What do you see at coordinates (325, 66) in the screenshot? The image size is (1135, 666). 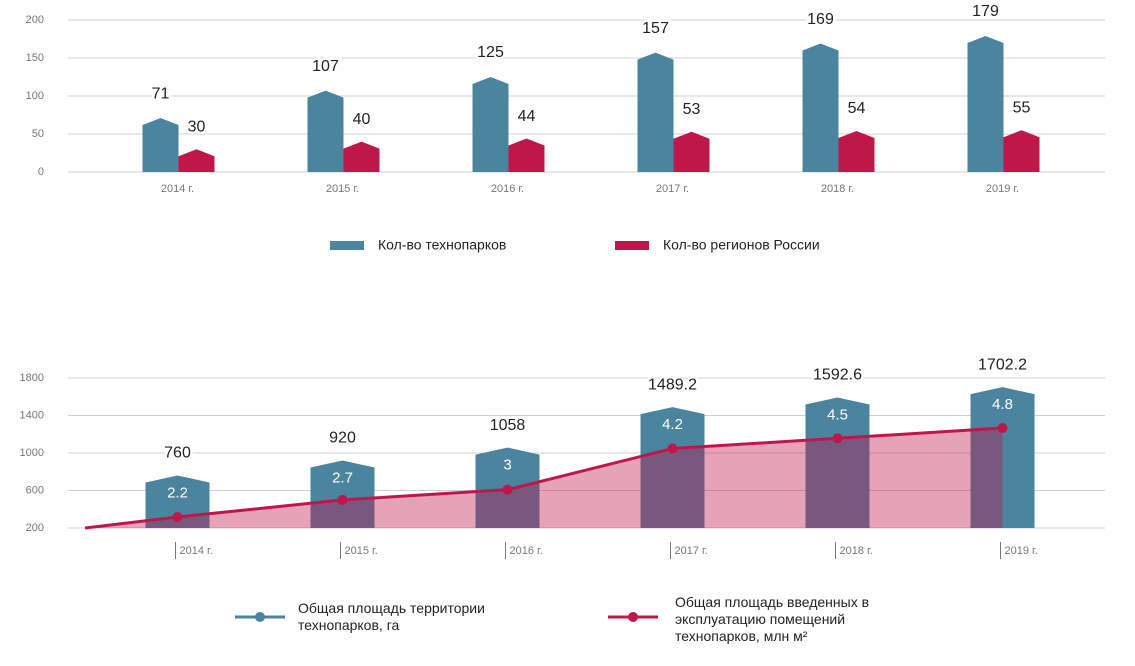 I see `data-label: 107` at bounding box center [325, 66].